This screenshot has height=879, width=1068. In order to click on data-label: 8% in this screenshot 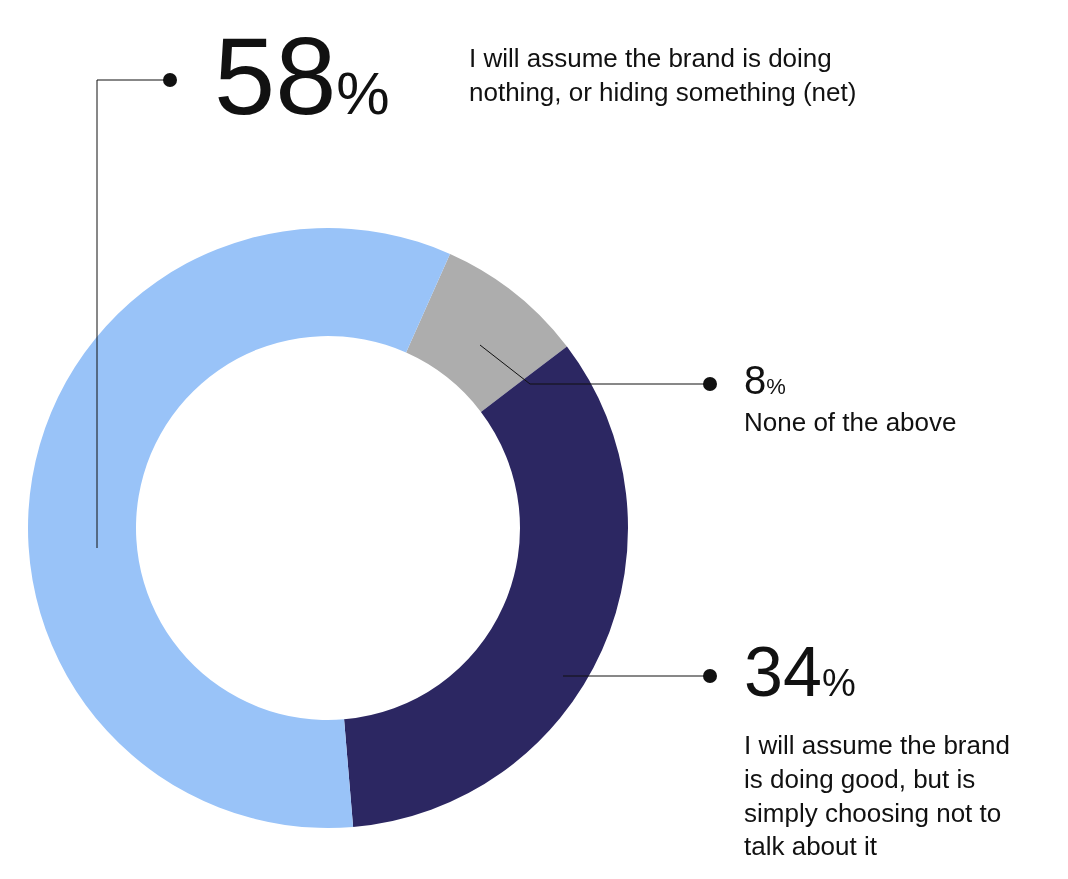, I will do `click(765, 380)`.